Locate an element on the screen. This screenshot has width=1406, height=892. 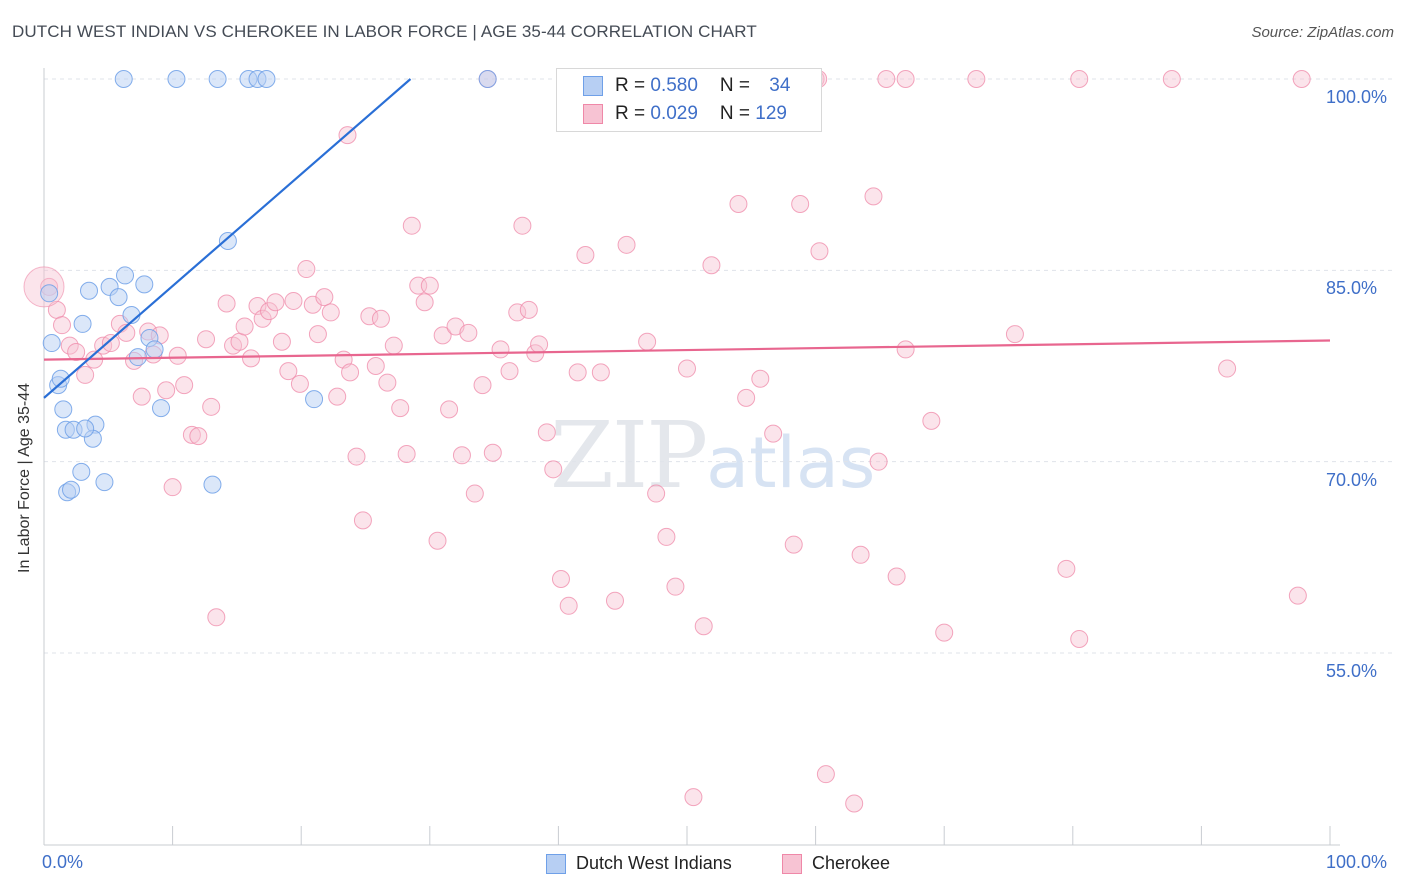
x-tick-label-min: 0.0% is located at coordinates (63, 862).